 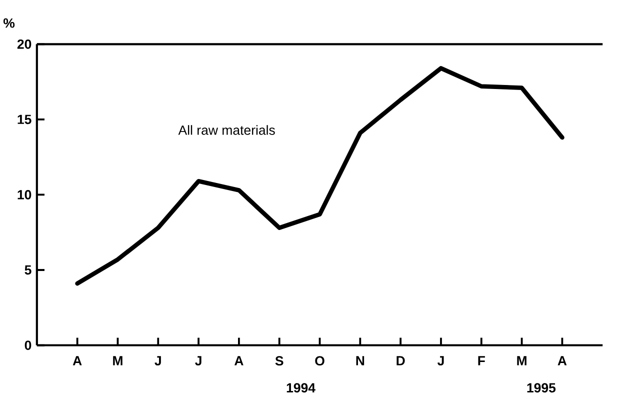 I want to click on y-tick-label: 15, so click(x=25, y=119).